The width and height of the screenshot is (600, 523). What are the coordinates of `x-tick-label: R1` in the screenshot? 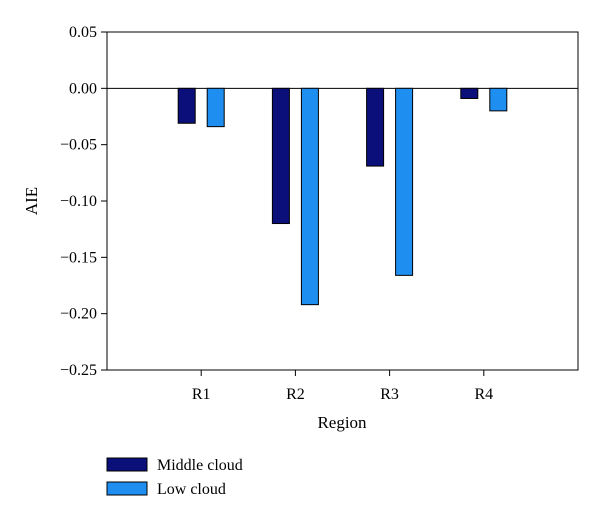 It's located at (201, 394).